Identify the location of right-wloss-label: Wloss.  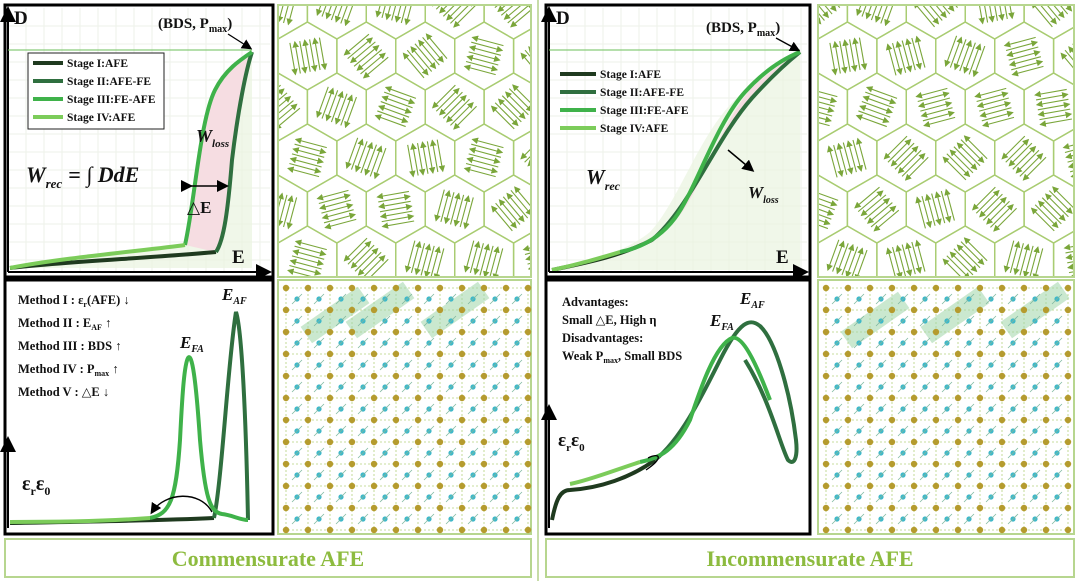
(763, 194).